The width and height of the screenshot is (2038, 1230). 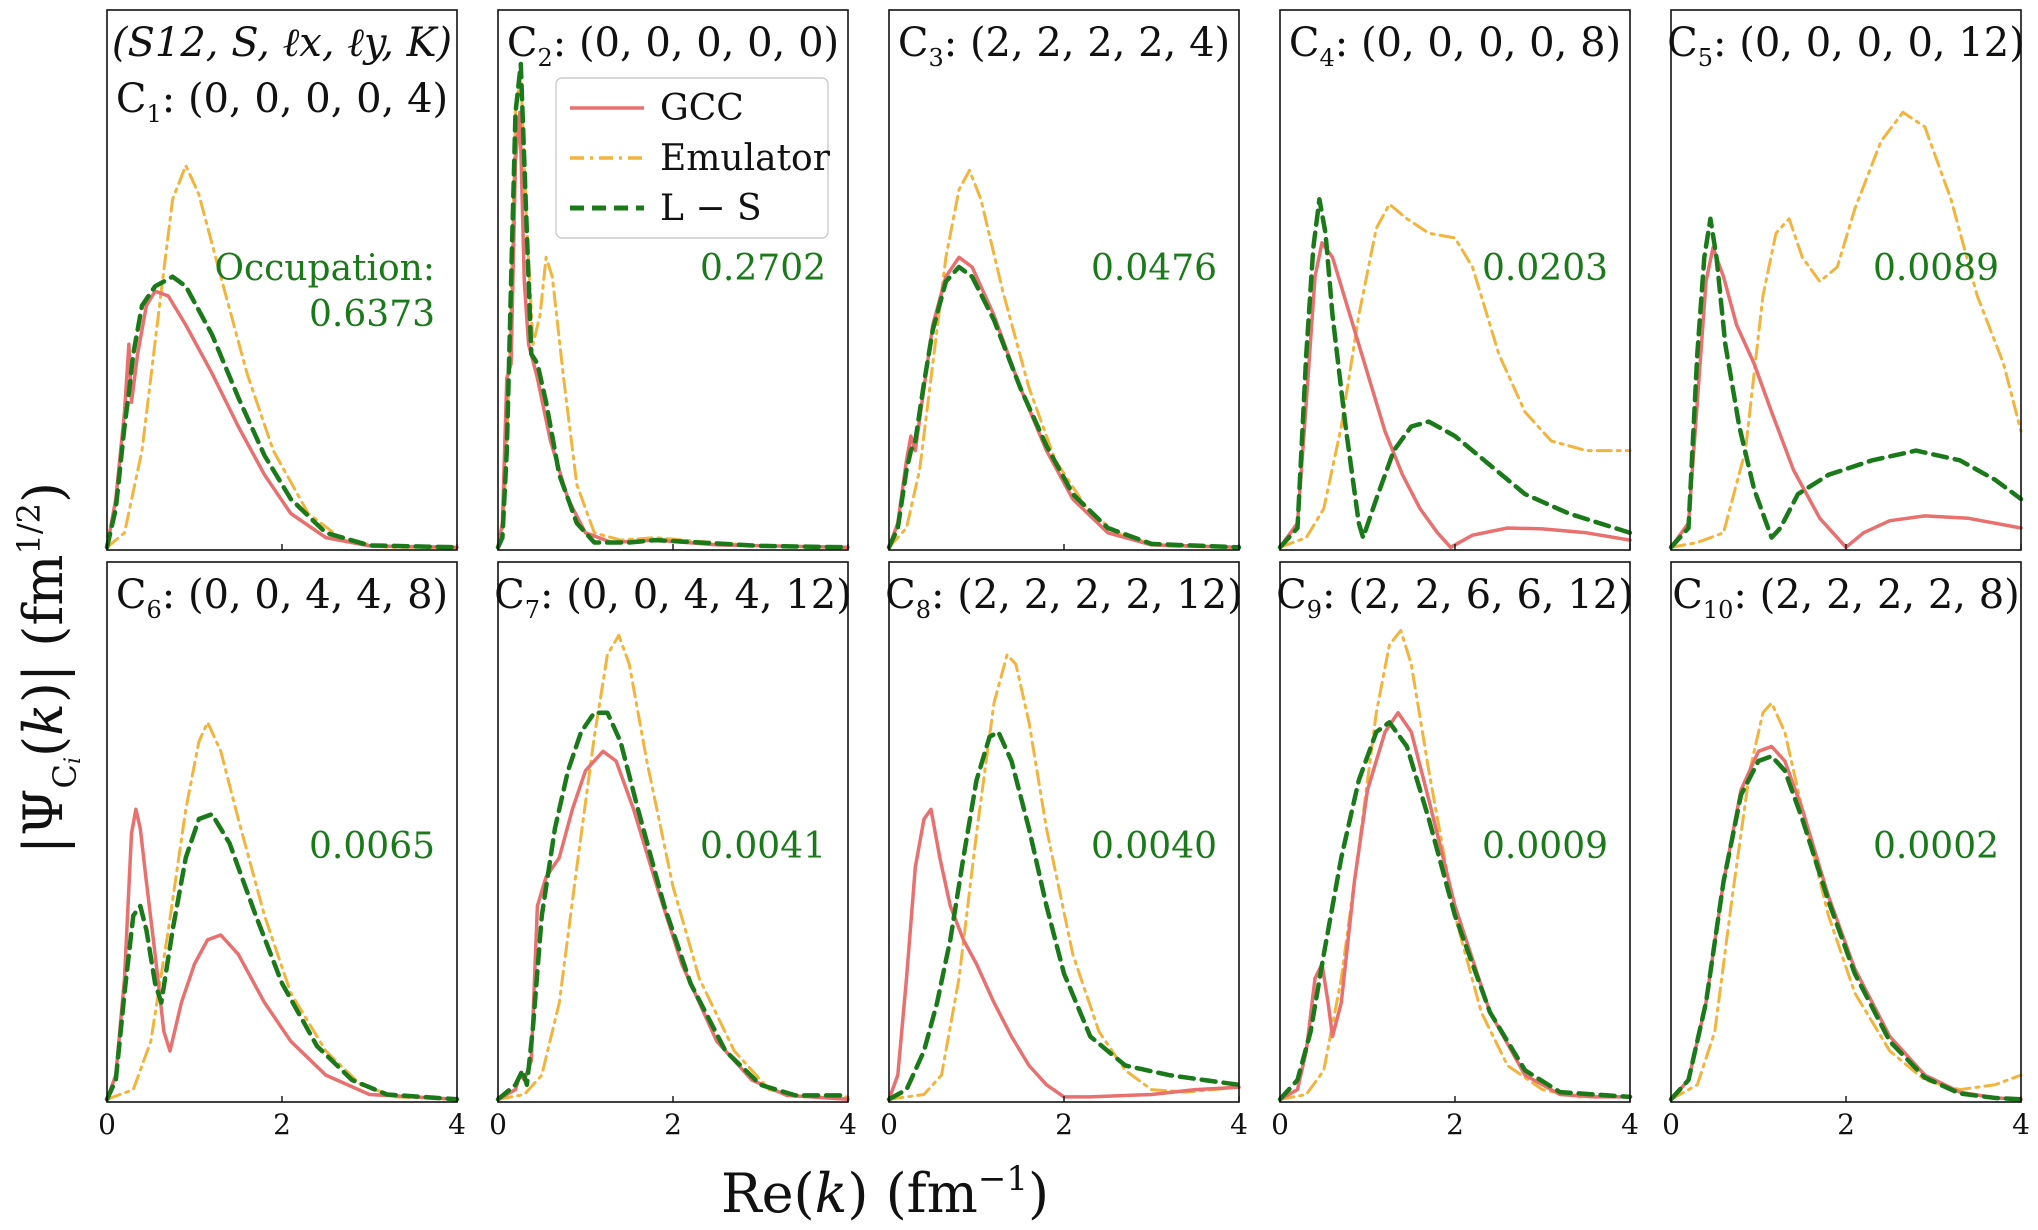 What do you see at coordinates (702, 108) in the screenshot?
I see `legend-label-gcc: GCC` at bounding box center [702, 108].